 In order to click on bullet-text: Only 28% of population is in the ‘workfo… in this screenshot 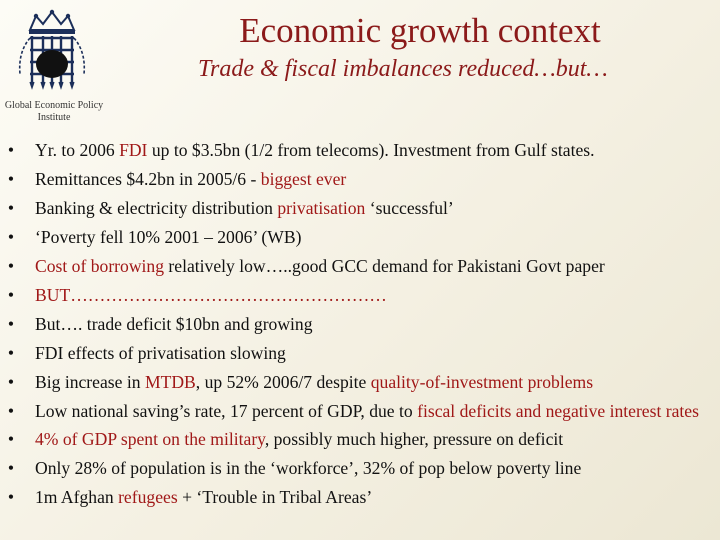, I will do `click(308, 468)`.